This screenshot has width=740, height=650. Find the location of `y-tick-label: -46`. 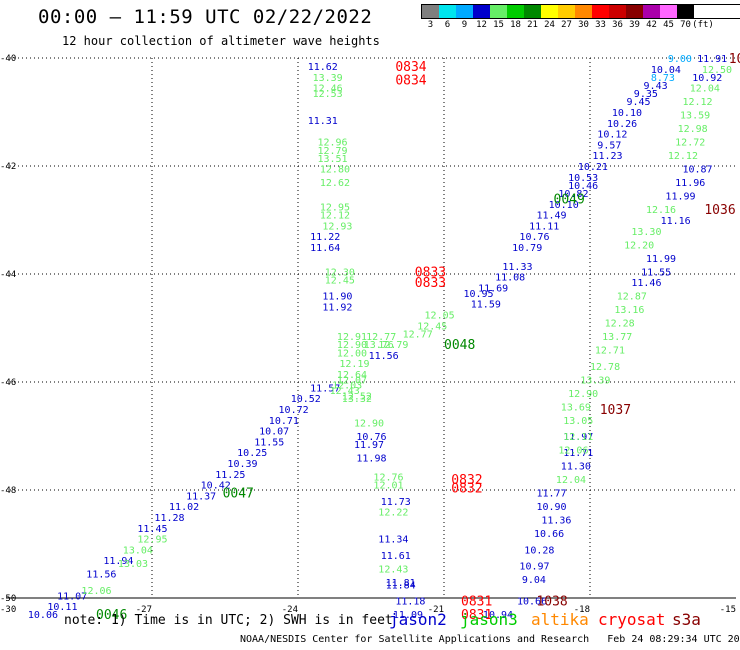

y-tick-label: -46 is located at coordinates (8, 383).